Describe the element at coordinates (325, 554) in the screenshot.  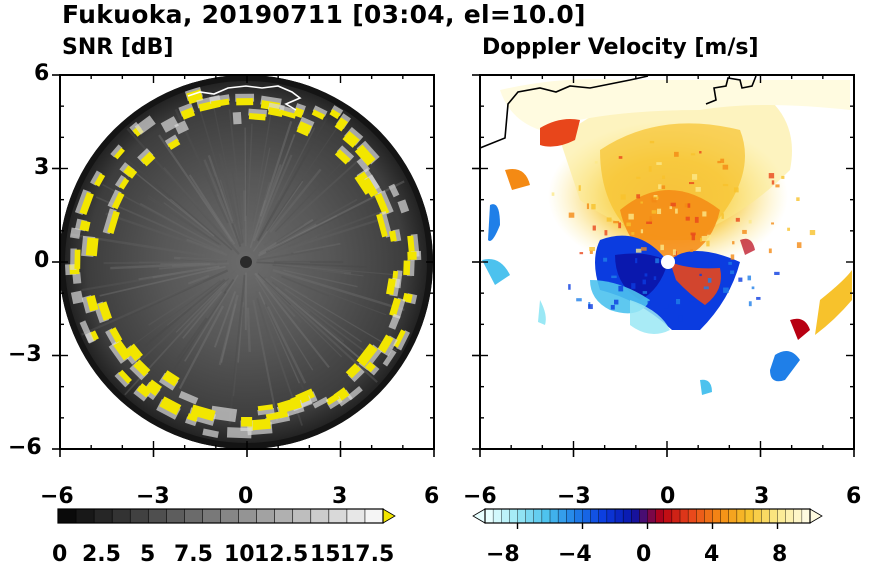
I see `snr-colorbar-label: 15` at that location.